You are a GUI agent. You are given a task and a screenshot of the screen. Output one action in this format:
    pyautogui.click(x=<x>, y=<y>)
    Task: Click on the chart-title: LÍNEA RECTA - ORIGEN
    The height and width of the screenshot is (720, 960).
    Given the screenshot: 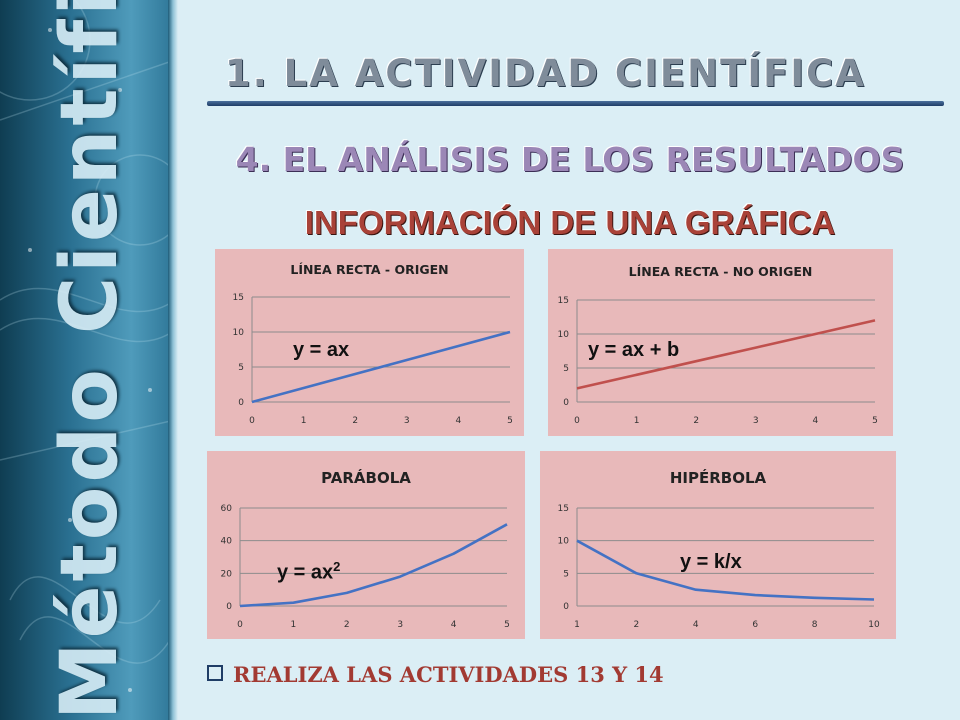 What is the action you would take?
    pyautogui.click(x=369, y=269)
    